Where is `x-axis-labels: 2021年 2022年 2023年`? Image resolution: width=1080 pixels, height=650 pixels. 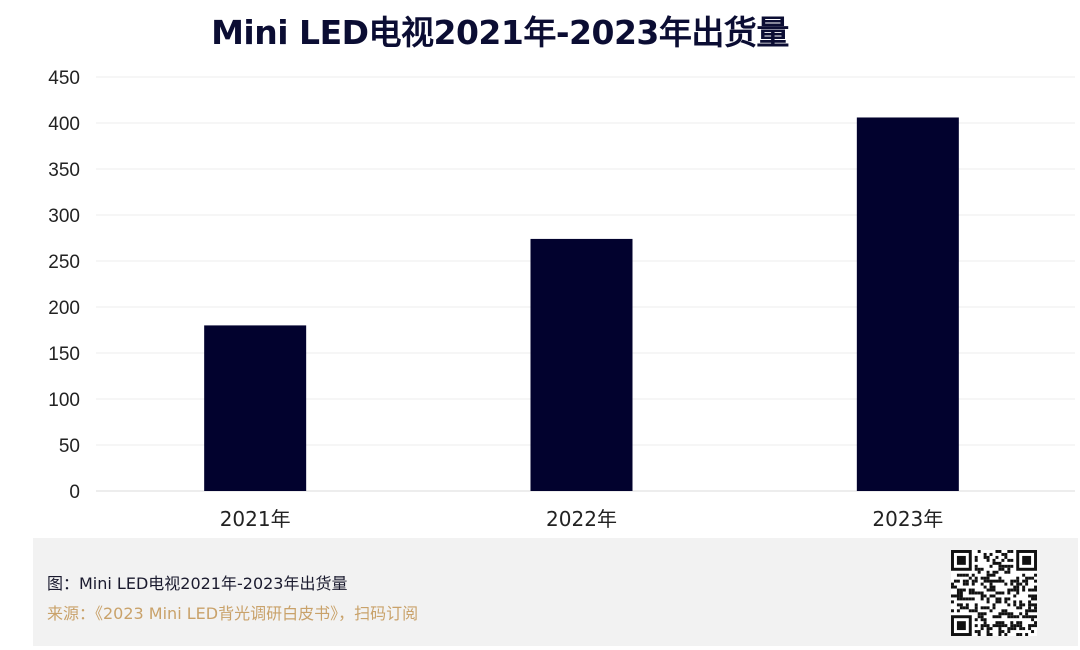 x-axis-labels: 2021年 2022年 2023年 is located at coordinates (582, 519).